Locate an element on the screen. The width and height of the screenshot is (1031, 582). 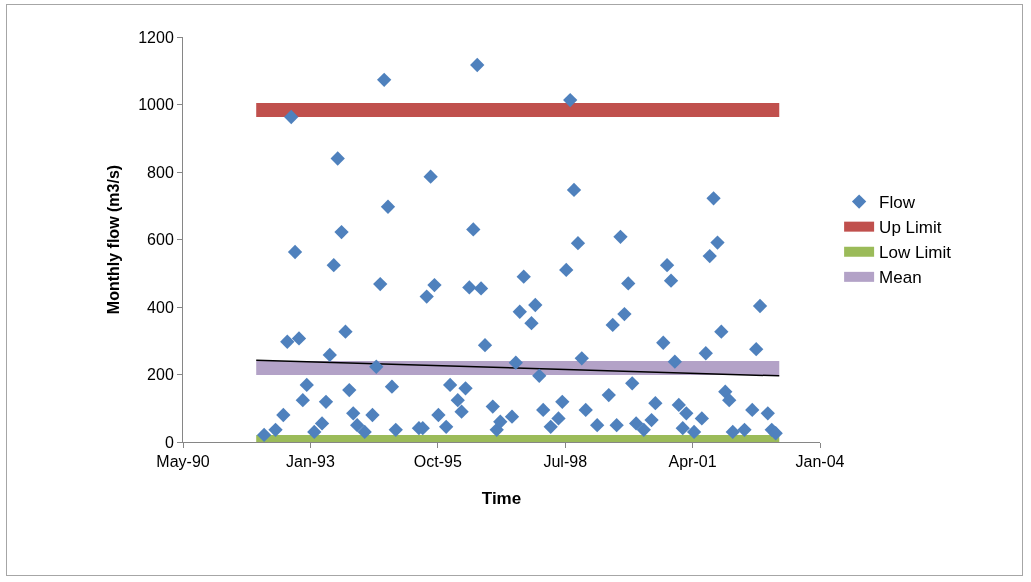
y-tick-label: 1000 is located at coordinates (156, 105).